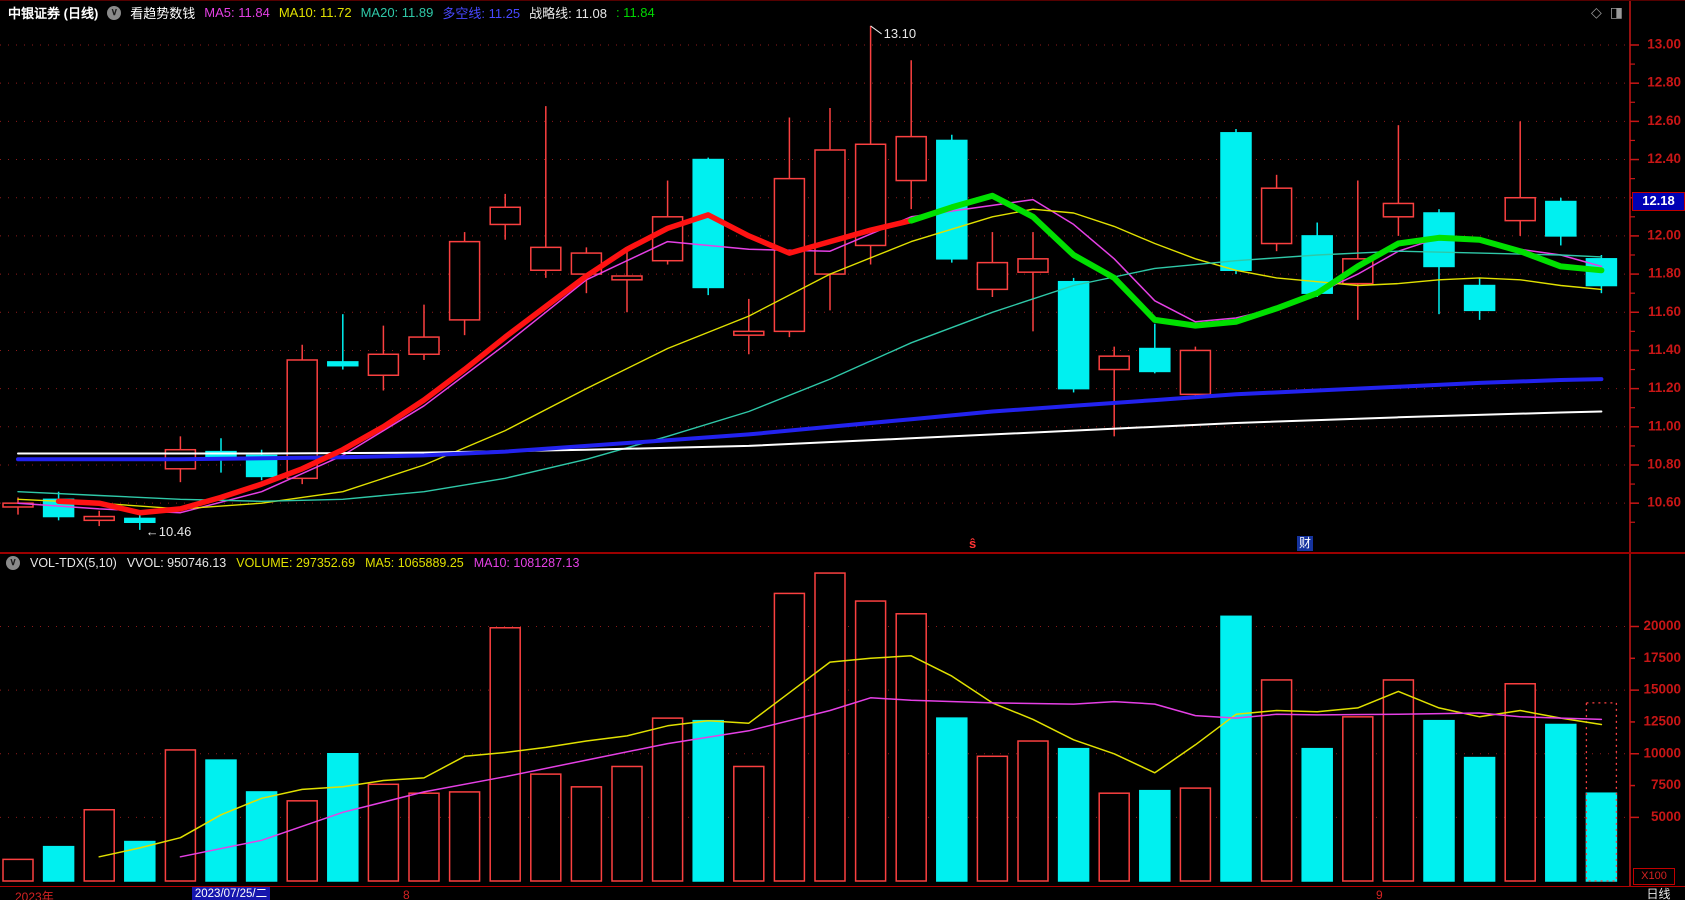 This screenshot has width=1685, height=900. What do you see at coordinates (973, 543) in the screenshot?
I see `event-marker-s: ŝ` at bounding box center [973, 543].